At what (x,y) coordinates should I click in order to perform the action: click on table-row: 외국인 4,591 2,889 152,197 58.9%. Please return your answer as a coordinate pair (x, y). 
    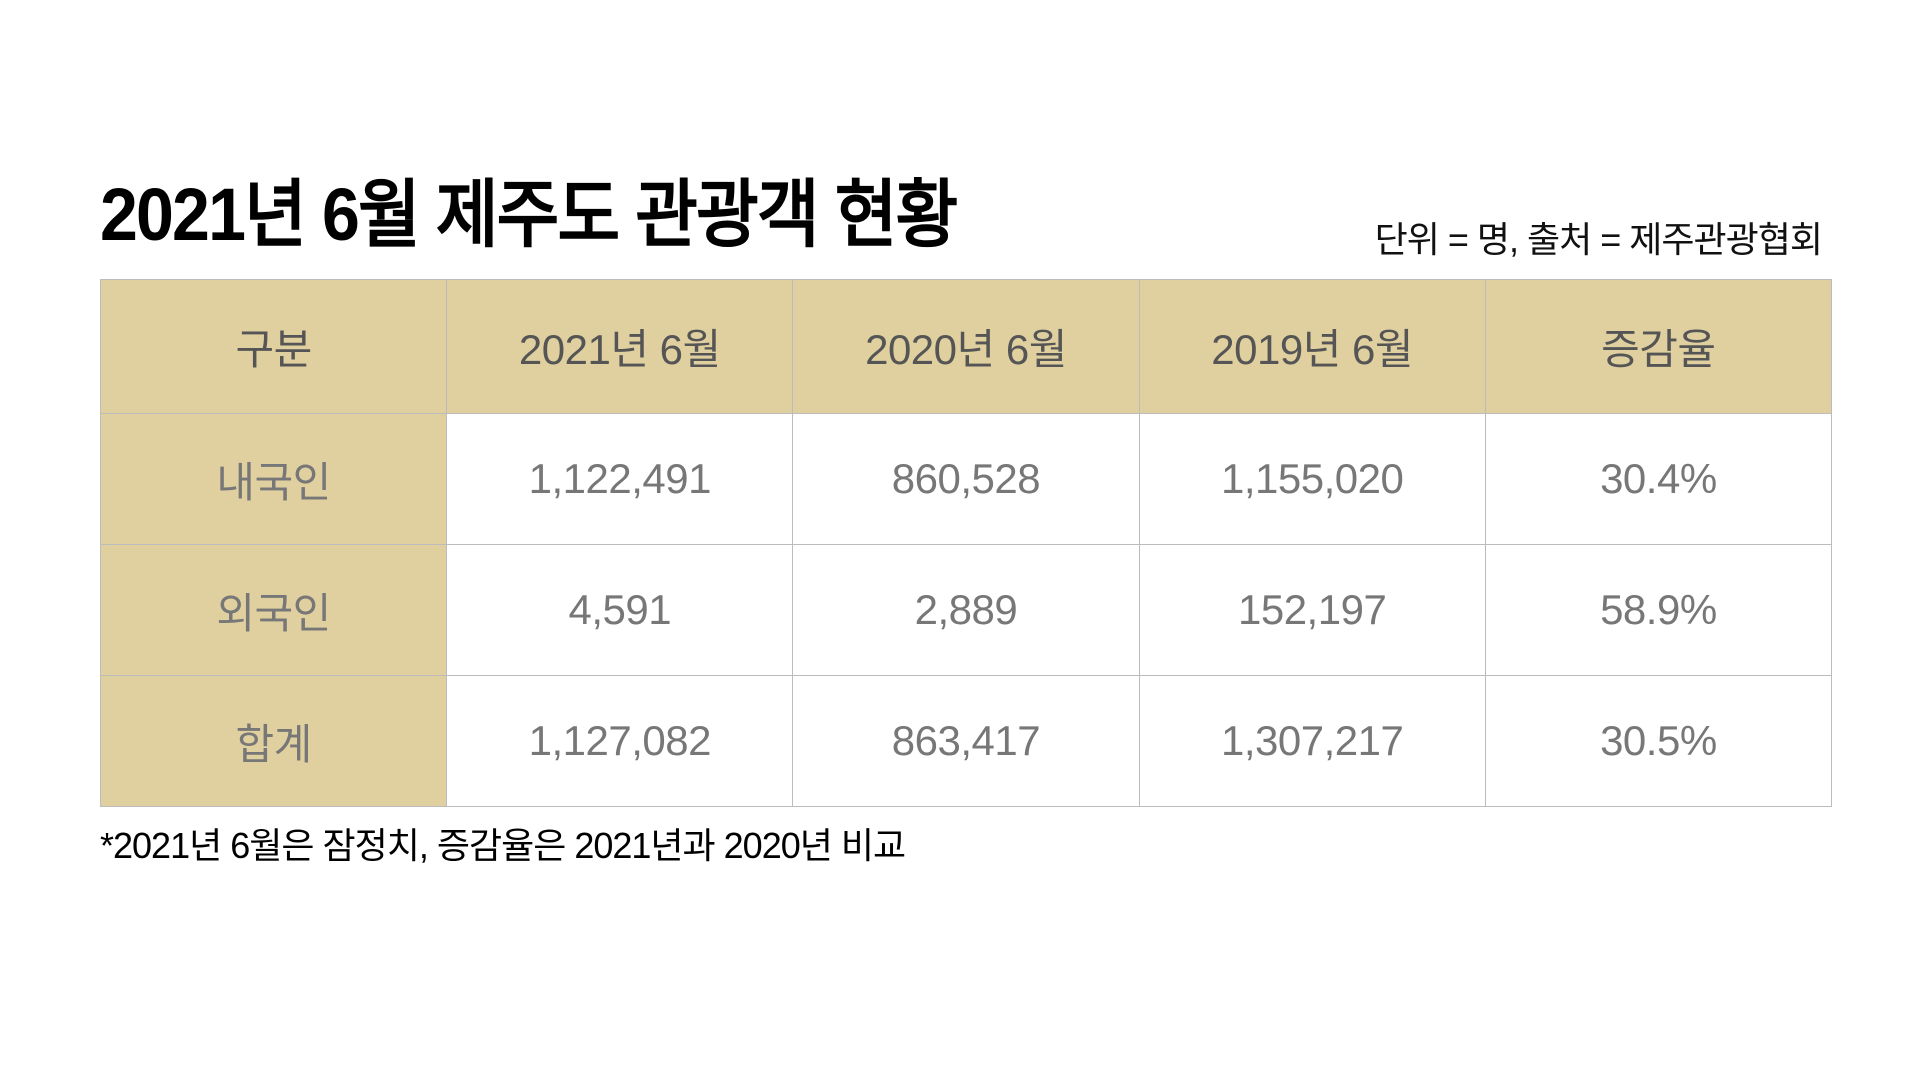
    Looking at the image, I should click on (966, 610).